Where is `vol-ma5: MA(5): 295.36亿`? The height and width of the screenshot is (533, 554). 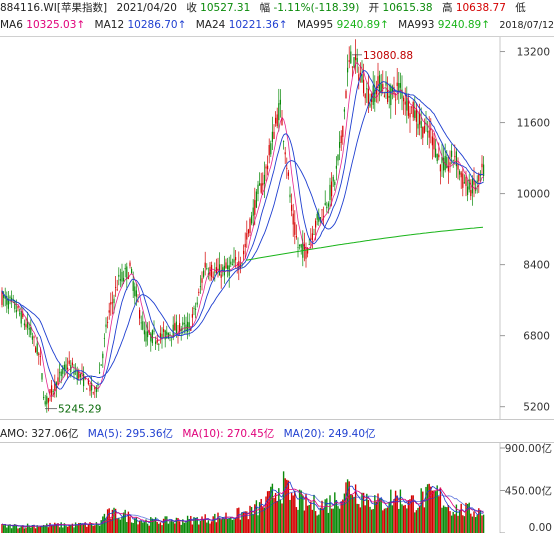
vol-ma5: MA(5): 295.36亿 is located at coordinates (130, 434).